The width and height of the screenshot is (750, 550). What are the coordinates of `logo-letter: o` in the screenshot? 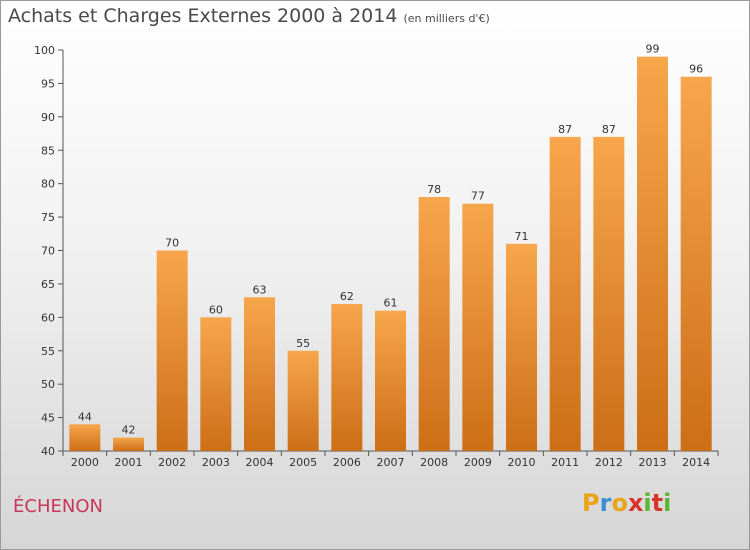 It's located at (619, 503).